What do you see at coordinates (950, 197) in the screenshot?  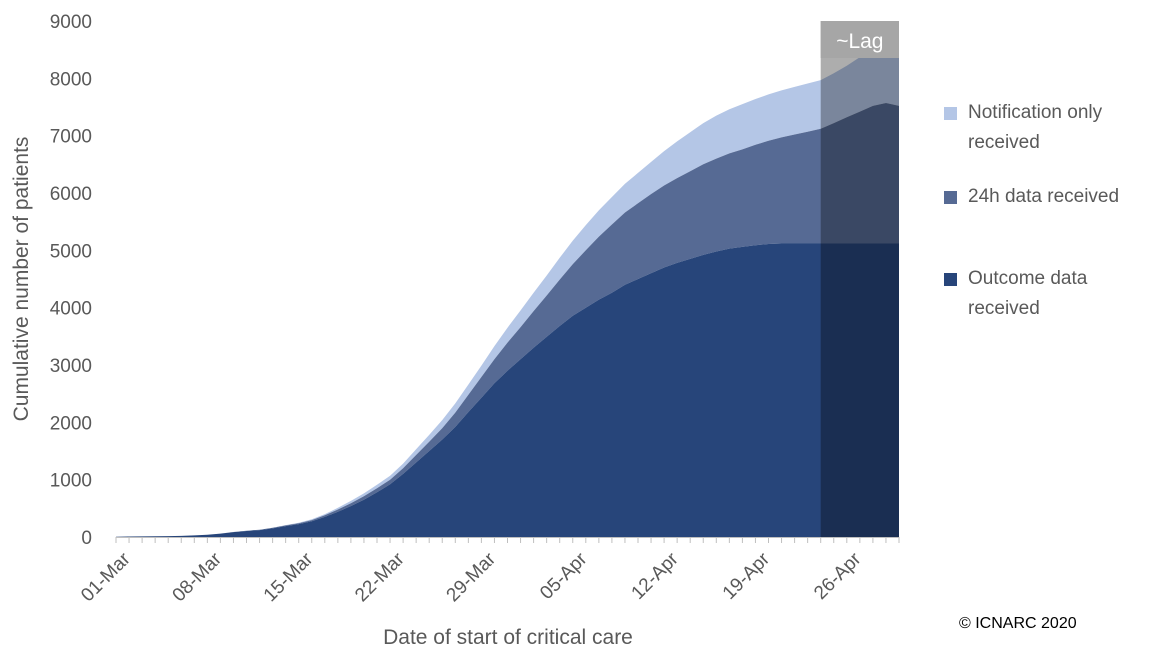 I see `legend-swatch-24h` at bounding box center [950, 197].